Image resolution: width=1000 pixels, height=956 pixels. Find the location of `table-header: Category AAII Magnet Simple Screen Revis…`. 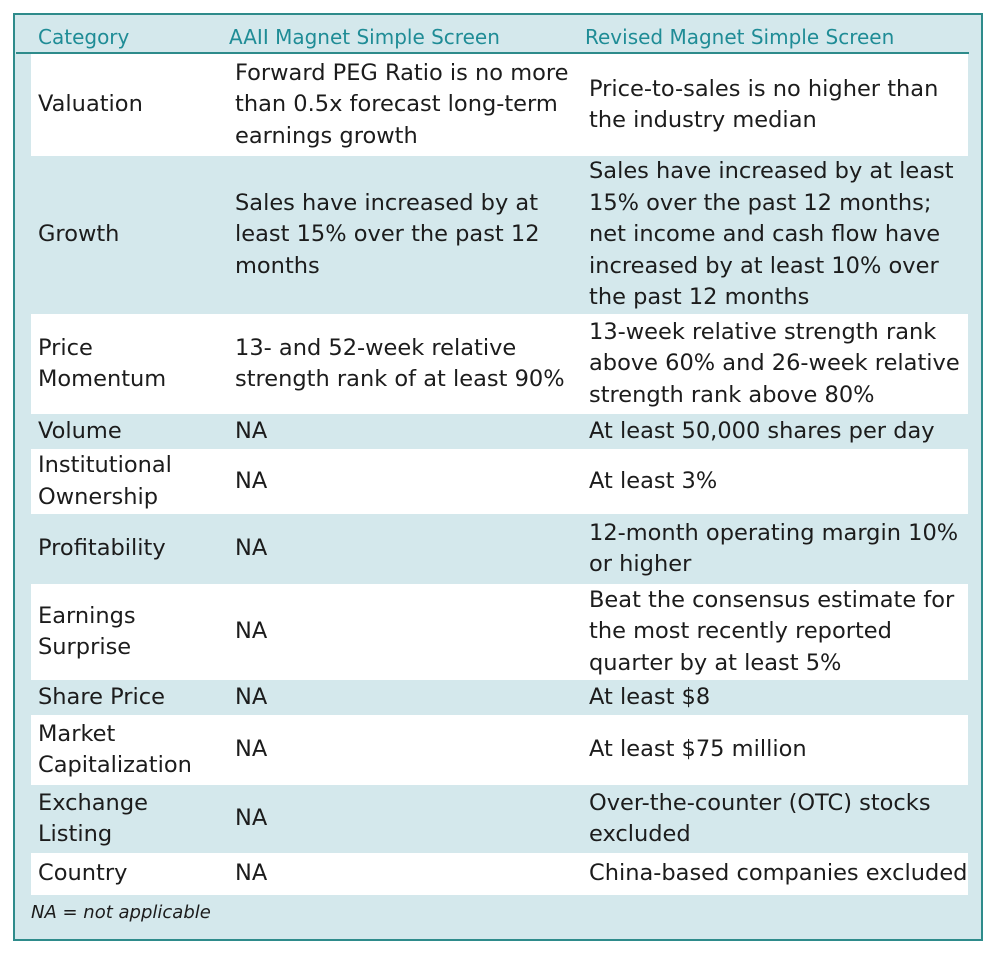

table-header: Category AAII Magnet Simple Screen Revis… is located at coordinates (492, 35).